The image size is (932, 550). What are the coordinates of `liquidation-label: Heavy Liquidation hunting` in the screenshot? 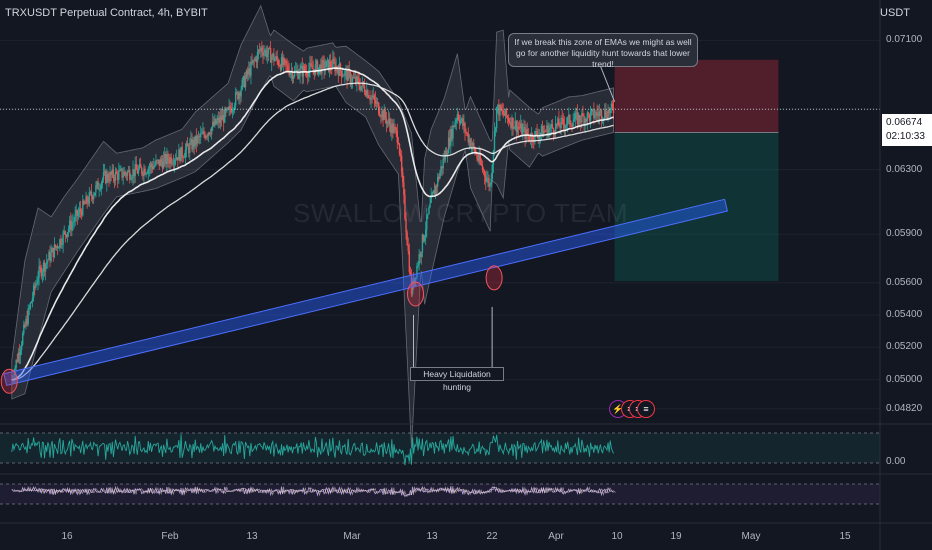 It's located at (457, 379).